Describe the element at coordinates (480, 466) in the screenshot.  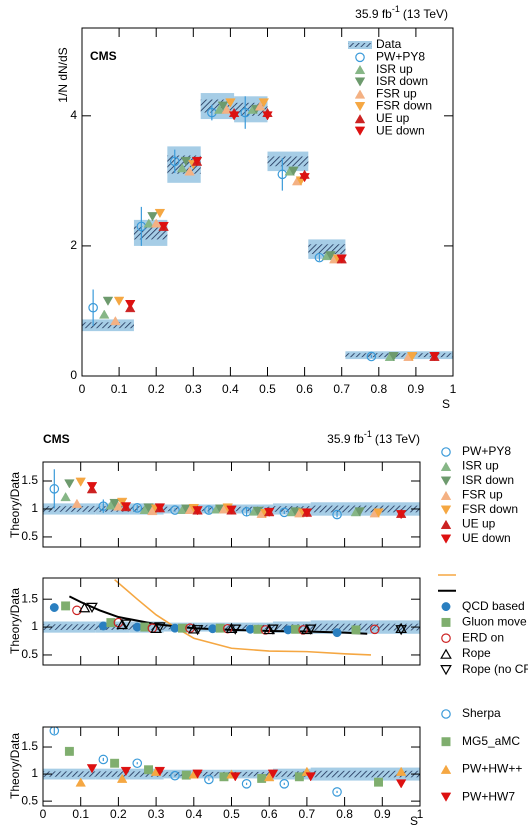
I see `legend-label: ISR up` at that location.